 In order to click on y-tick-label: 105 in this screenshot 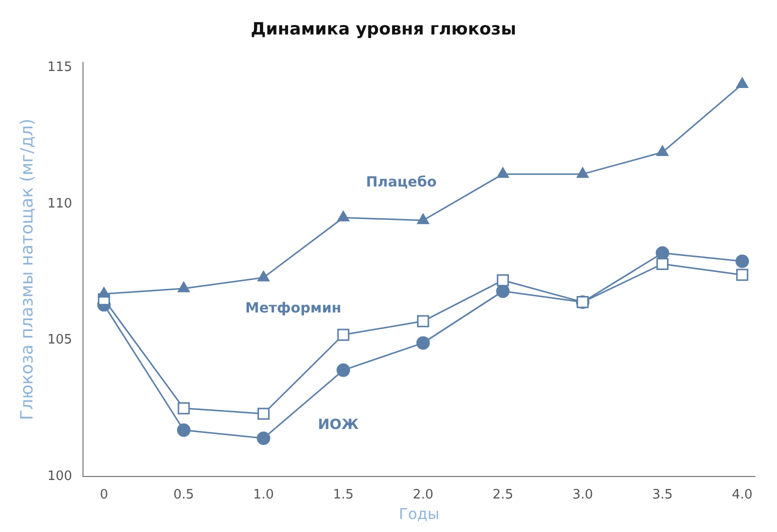, I will do `click(59, 340)`.